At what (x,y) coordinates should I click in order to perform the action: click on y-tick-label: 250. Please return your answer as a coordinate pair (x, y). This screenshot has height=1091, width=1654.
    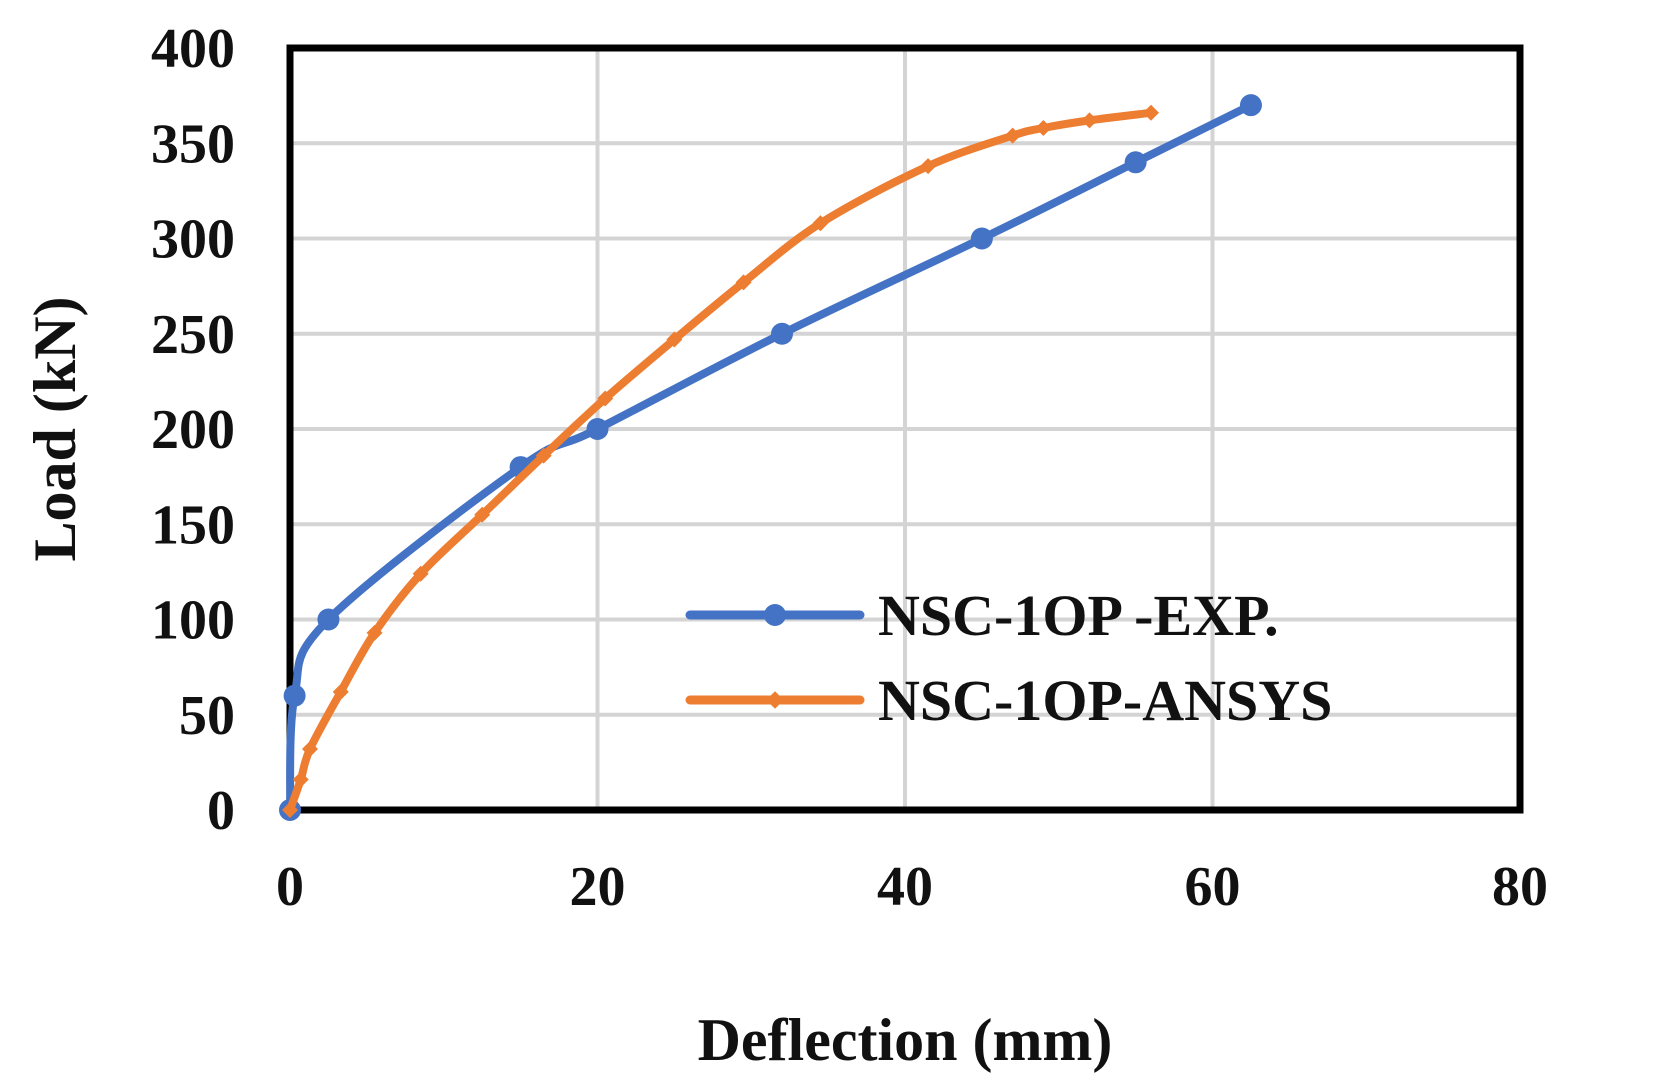
    Looking at the image, I should click on (193, 335).